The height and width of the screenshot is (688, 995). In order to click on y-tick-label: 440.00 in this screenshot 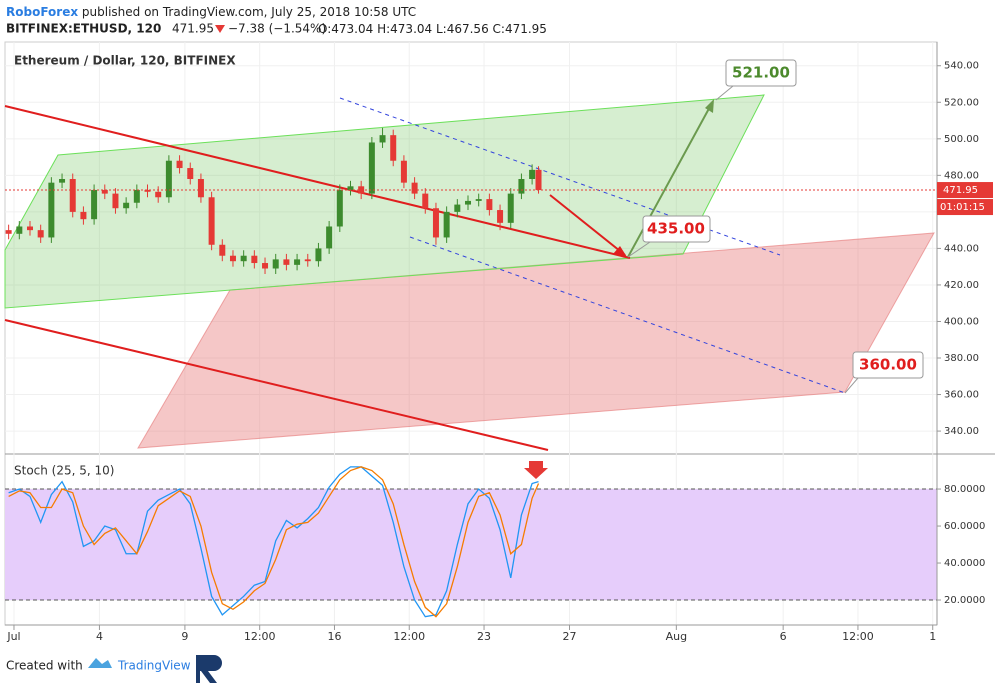, I will do `click(961, 248)`.